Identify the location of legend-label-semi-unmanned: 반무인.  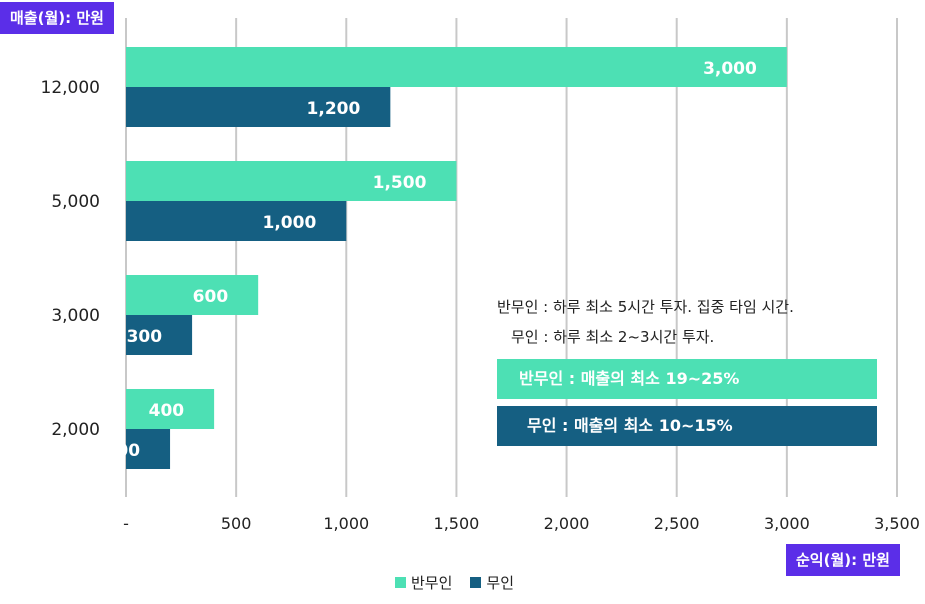
(432, 583).